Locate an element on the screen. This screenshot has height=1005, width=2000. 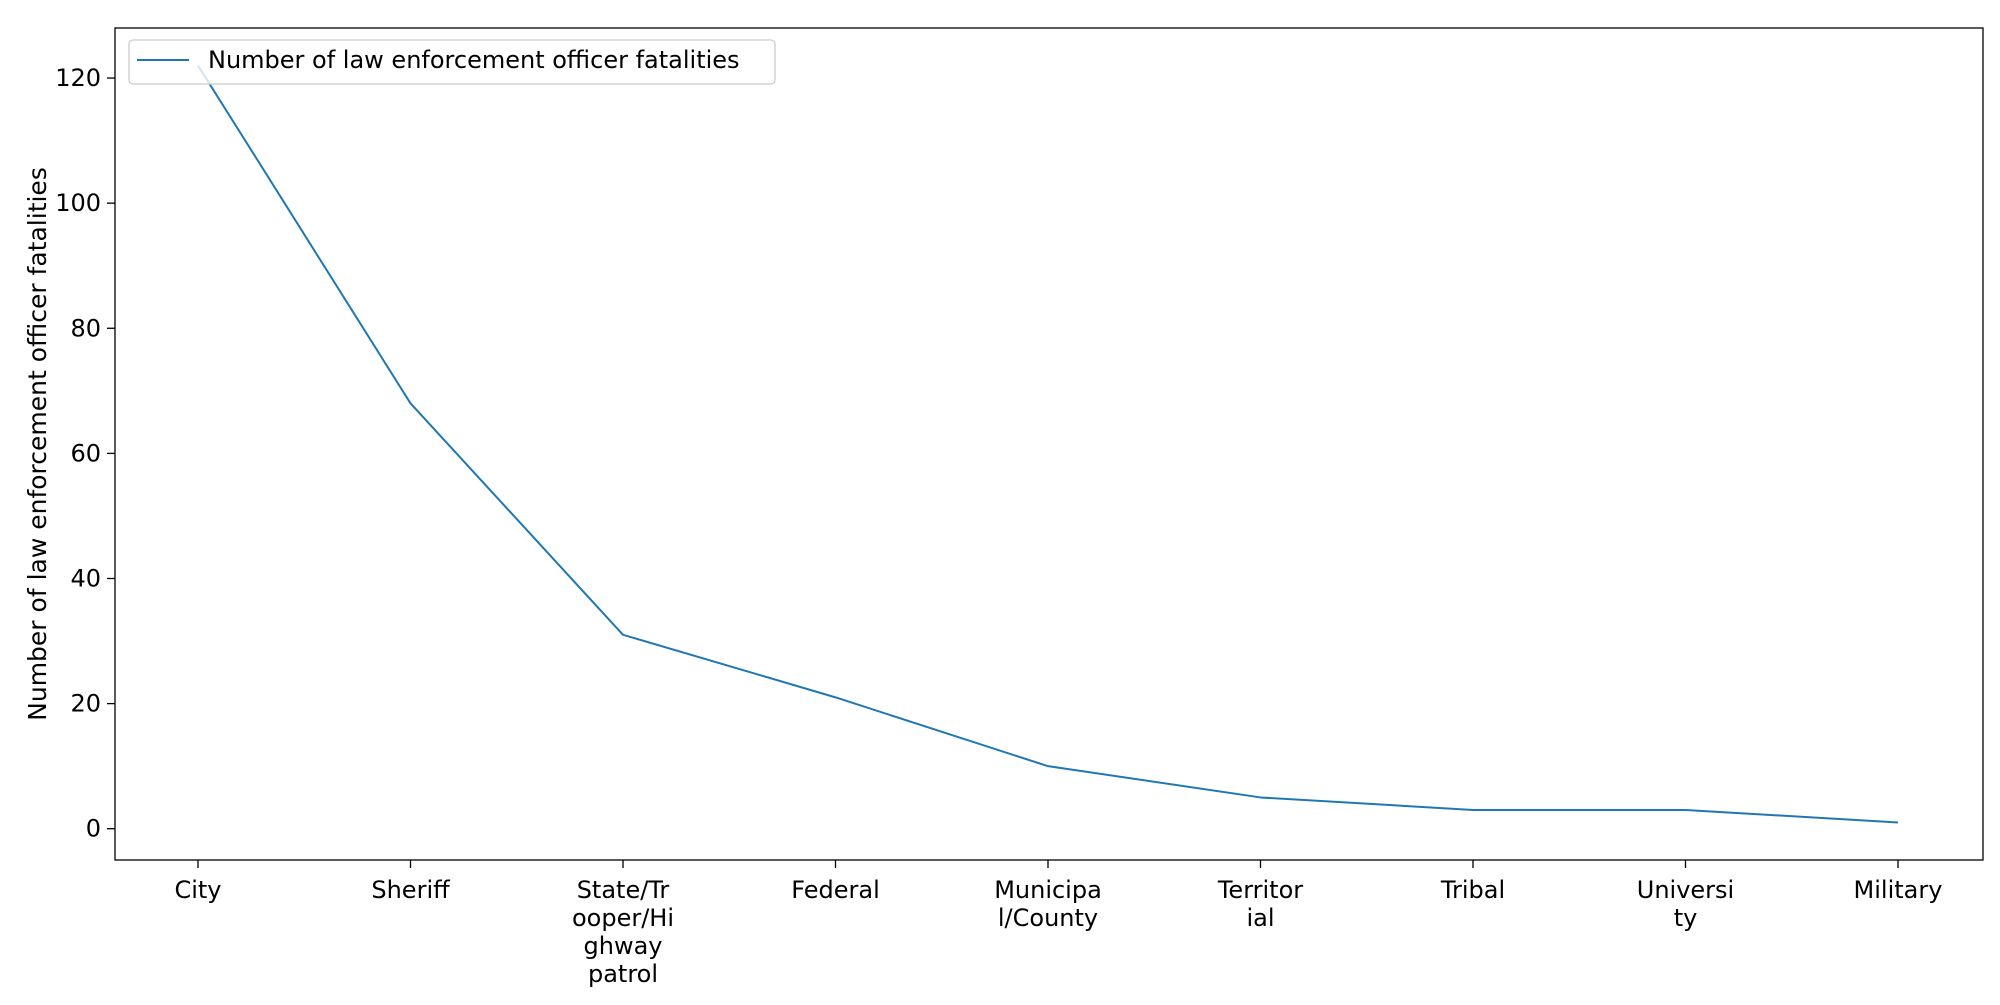
x-tick-label: Territor ial is located at coordinates (1260, 904).